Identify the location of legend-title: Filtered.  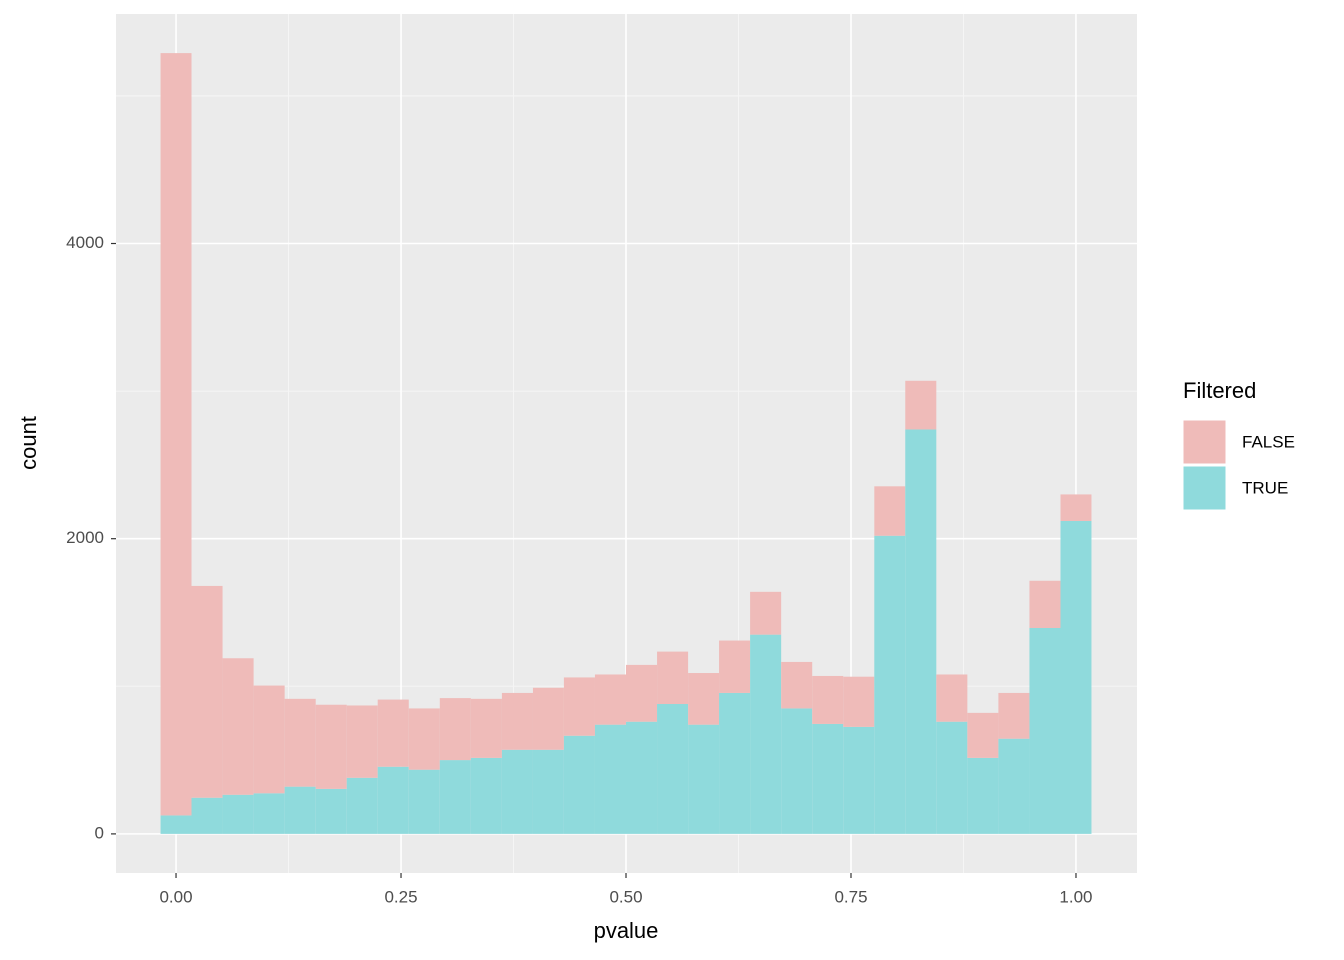
(1219, 390).